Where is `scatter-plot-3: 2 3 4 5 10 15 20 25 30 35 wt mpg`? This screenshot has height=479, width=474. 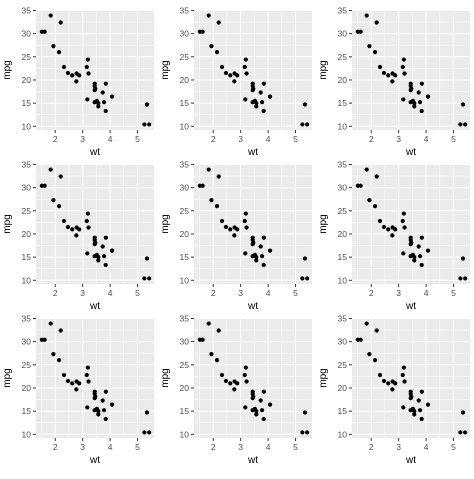 scatter-plot-3: 2 3 4 5 10 15 20 25 30 35 wt mpg is located at coordinates (394, 81).